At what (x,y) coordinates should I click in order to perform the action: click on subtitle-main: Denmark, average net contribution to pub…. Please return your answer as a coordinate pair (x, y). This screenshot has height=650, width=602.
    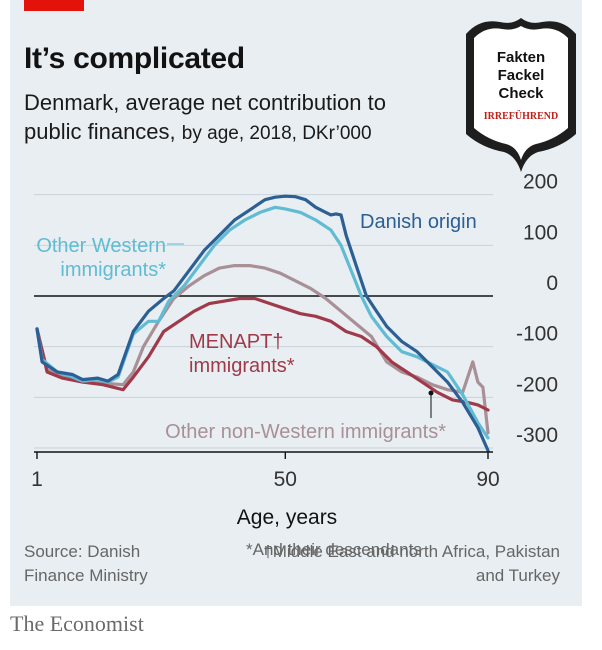
    Looking at the image, I should click on (205, 117).